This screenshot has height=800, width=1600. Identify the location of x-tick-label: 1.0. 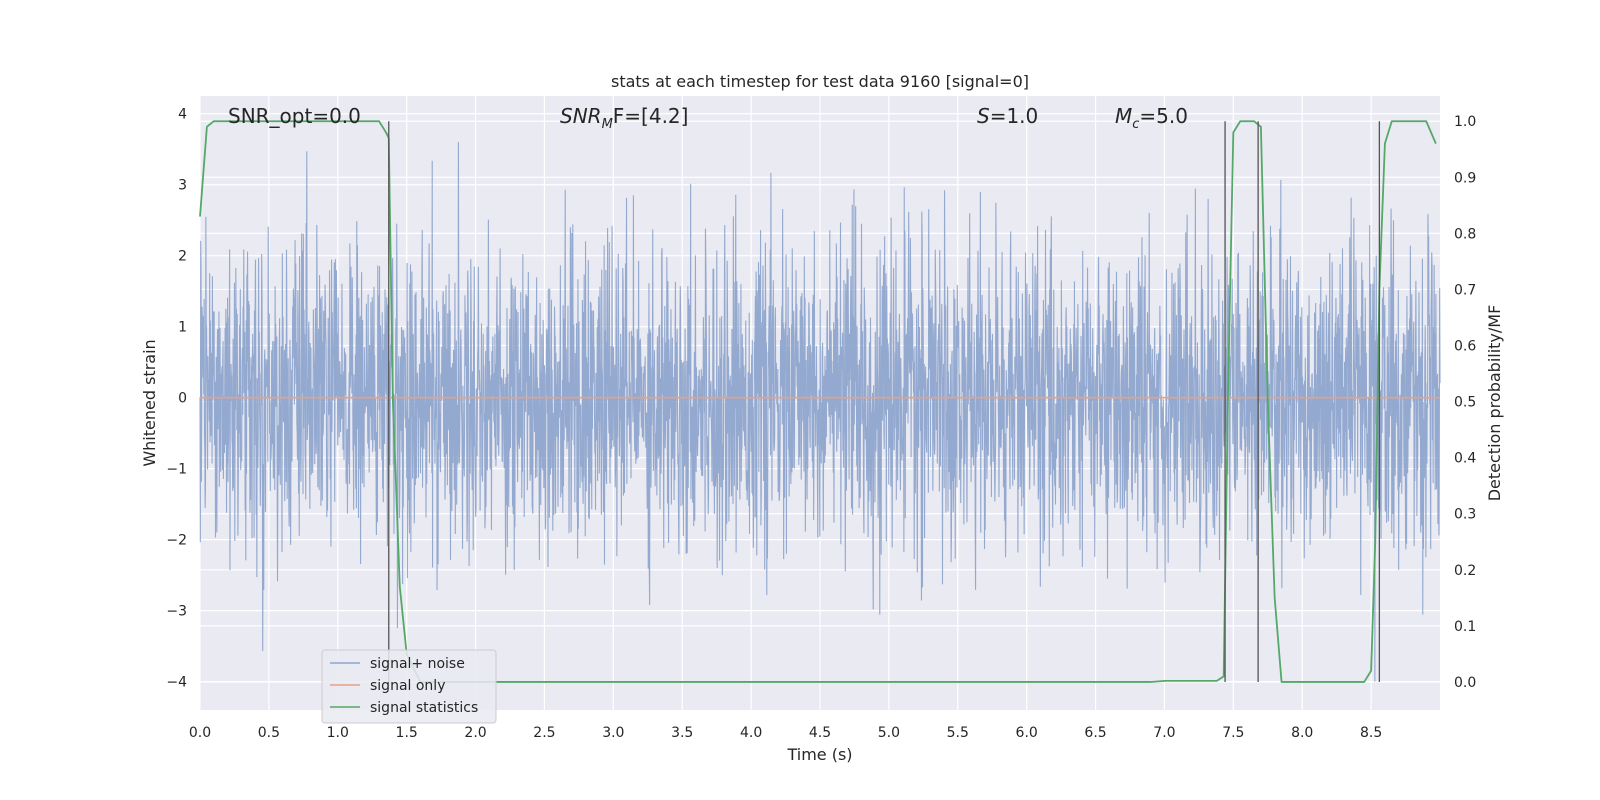
(338, 733).